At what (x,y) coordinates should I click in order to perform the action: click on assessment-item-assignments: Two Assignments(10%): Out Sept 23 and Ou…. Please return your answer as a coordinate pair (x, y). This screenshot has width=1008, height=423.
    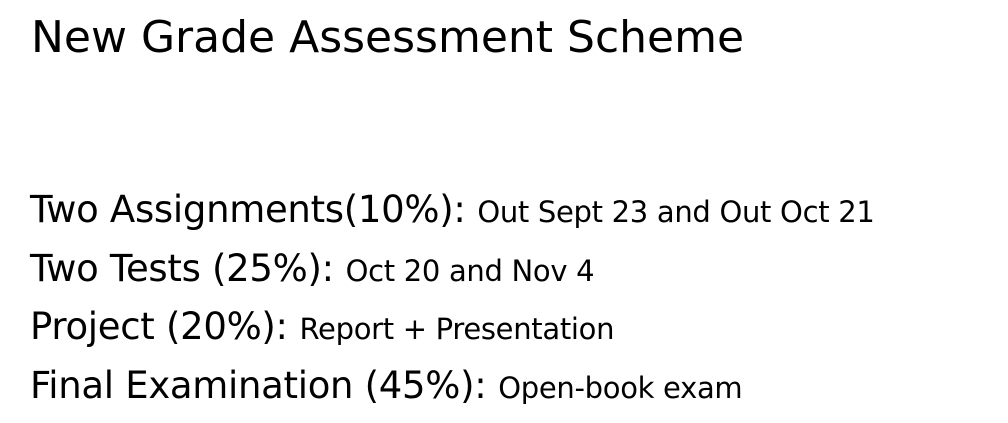
    Looking at the image, I should click on (452, 210).